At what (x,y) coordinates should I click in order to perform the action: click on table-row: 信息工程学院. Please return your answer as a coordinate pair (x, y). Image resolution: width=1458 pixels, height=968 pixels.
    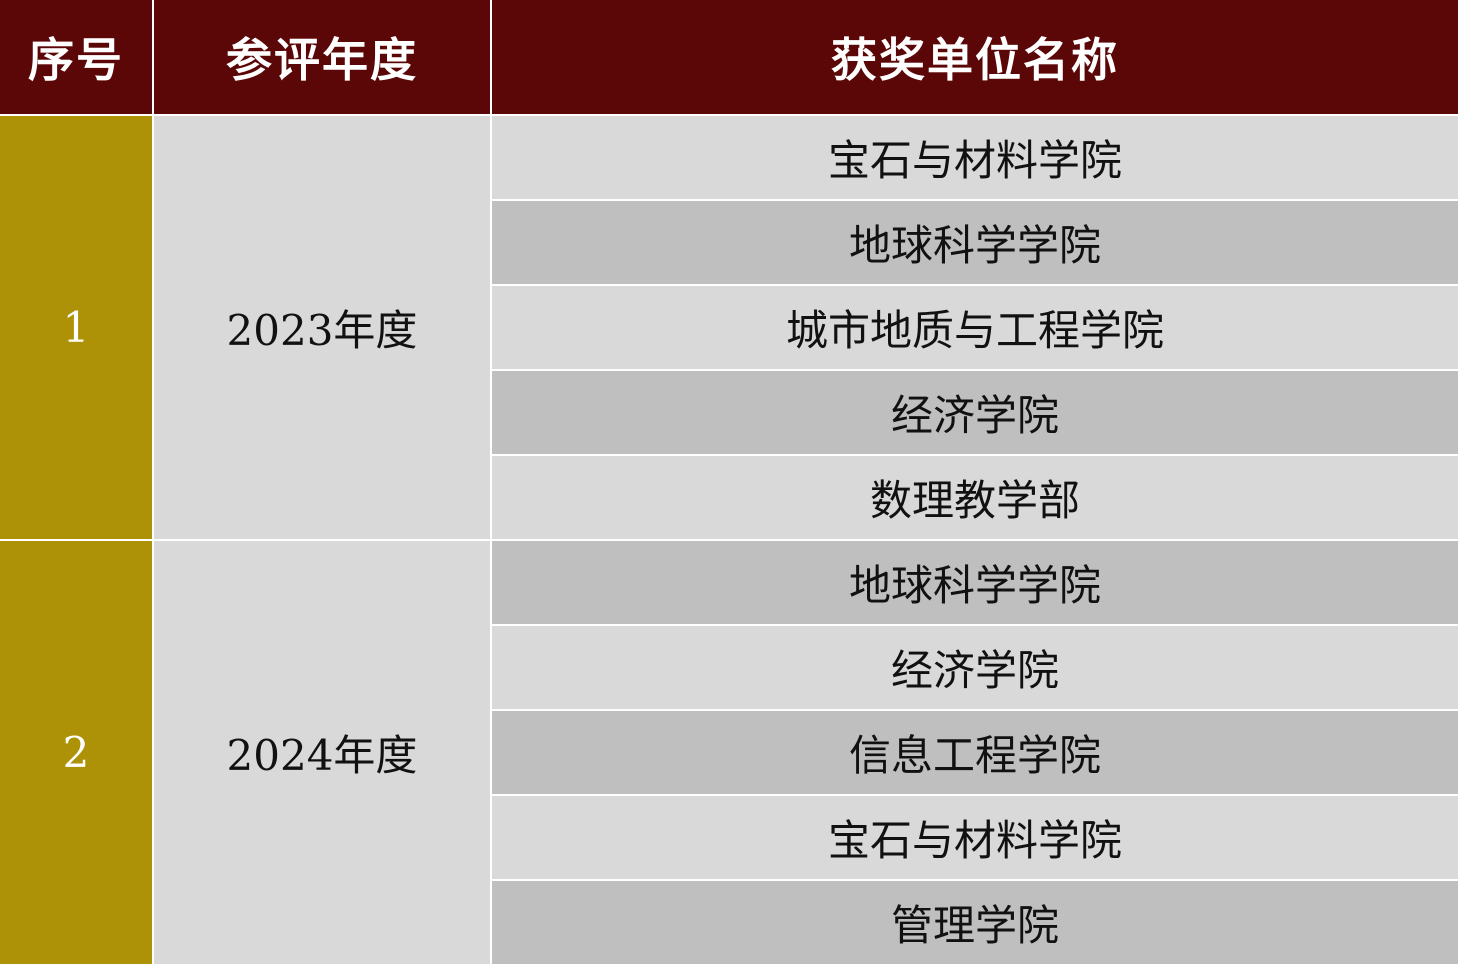
    Looking at the image, I should click on (729, 752).